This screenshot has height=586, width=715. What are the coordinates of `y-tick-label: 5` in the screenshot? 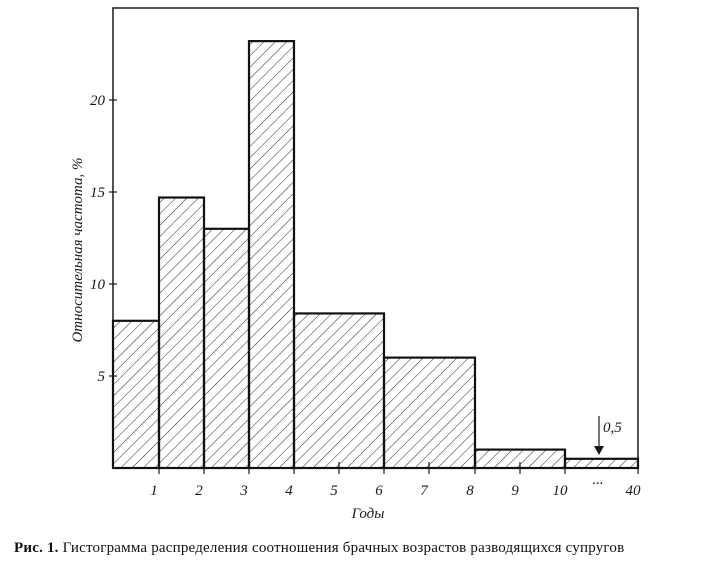 It's located at (102, 377).